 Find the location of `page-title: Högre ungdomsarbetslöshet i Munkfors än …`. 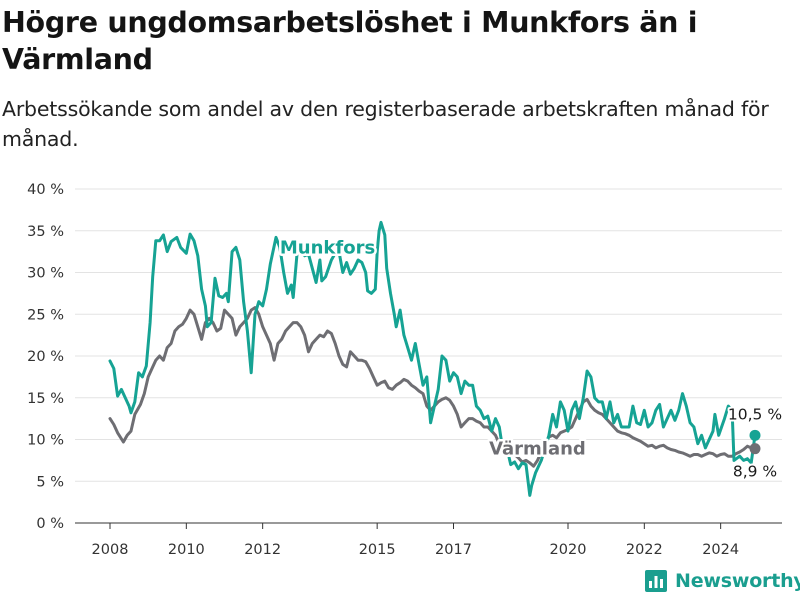

page-title: Högre ungdomsarbetslöshet i Munkfors än … is located at coordinates (350, 41).